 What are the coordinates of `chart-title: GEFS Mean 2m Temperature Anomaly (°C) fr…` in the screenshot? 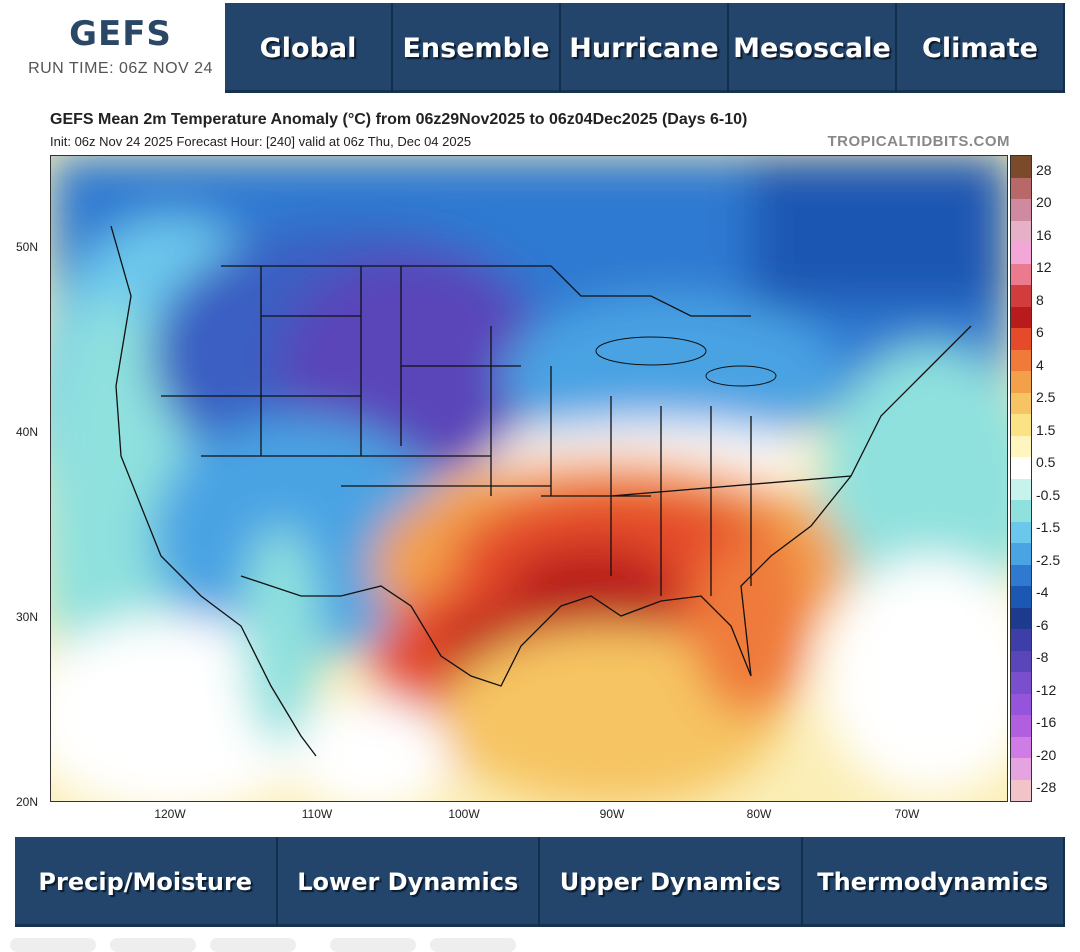 It's located at (399, 119).